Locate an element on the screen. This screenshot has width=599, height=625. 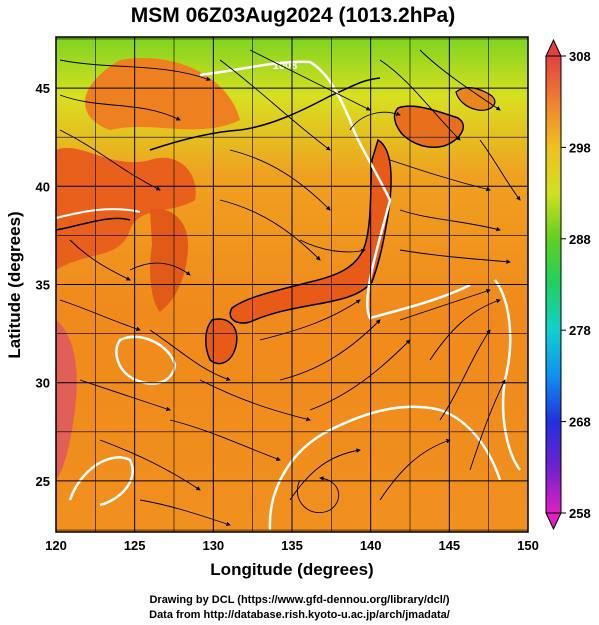
x-tick-label: 150 is located at coordinates (528, 545).